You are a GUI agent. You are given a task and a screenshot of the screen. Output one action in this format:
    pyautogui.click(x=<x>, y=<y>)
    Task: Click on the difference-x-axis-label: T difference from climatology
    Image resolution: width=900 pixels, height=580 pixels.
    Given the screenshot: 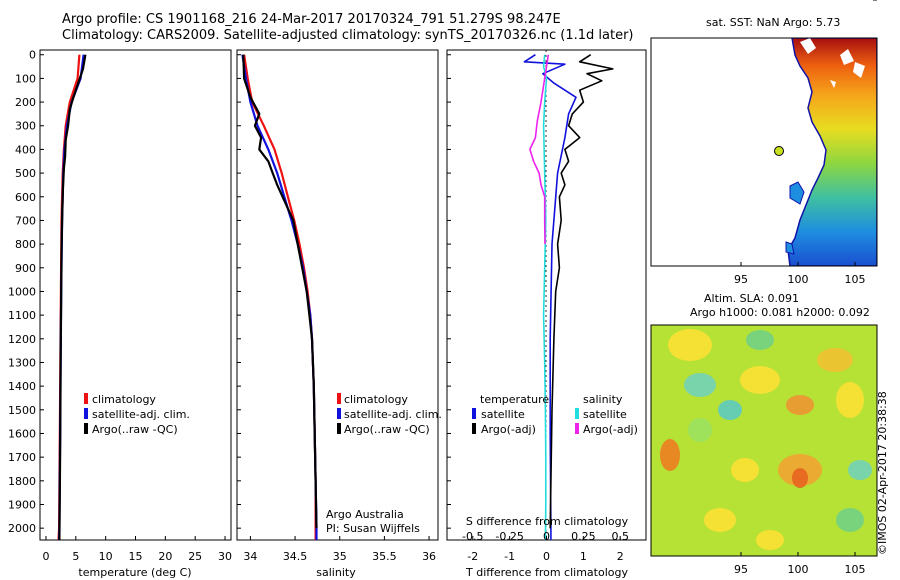 What is the action you would take?
    pyautogui.click(x=546, y=572)
    